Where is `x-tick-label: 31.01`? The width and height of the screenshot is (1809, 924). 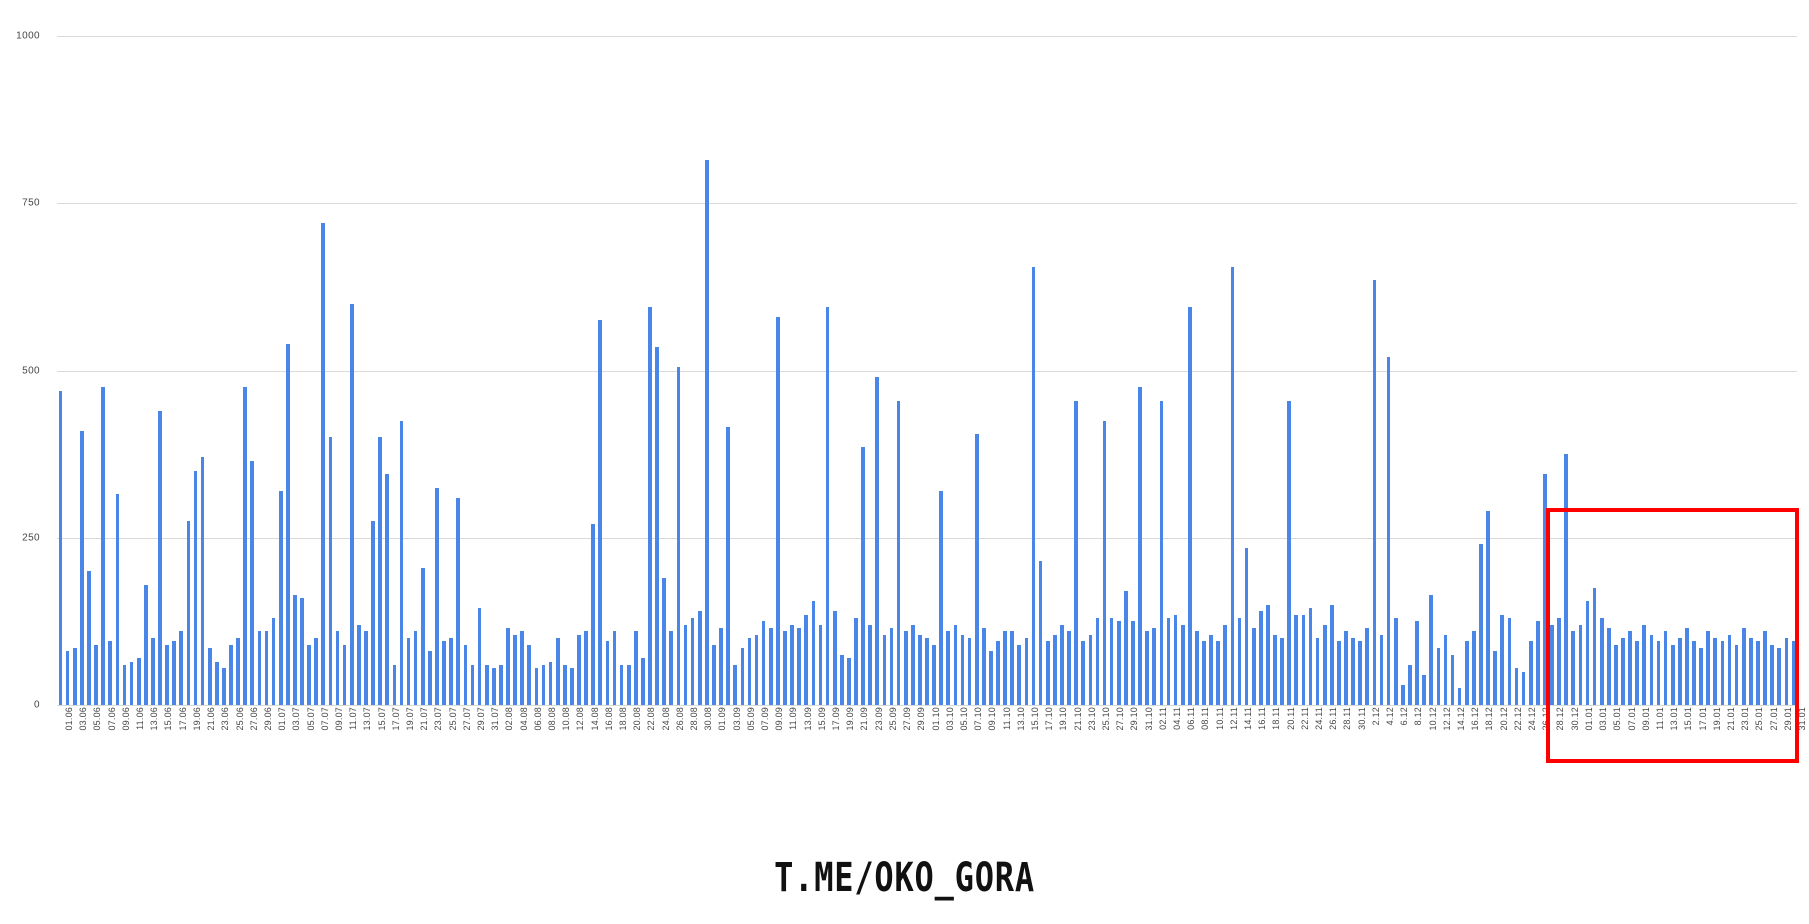 x-tick-label: 31.01 is located at coordinates (1801, 719).